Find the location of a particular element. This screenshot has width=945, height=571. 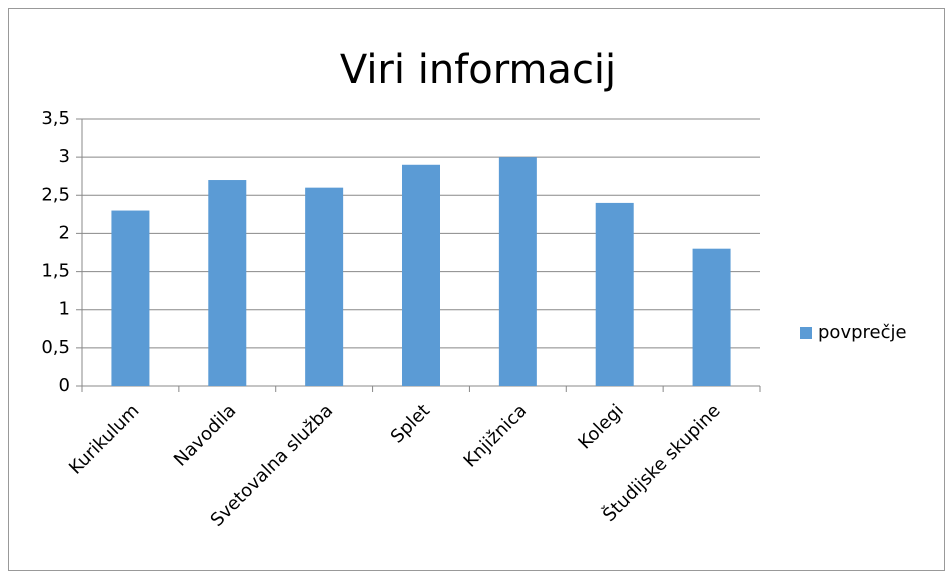

legend-swatch is located at coordinates (806, 333).